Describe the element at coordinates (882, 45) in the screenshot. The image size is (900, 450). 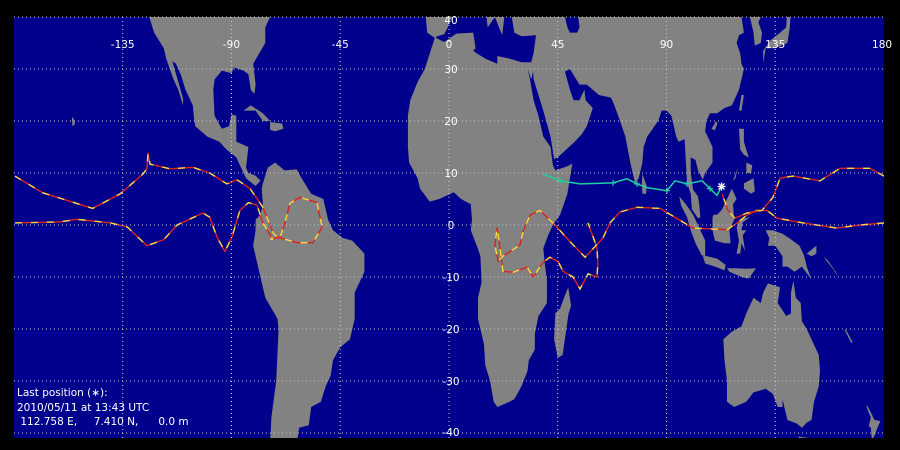
I see `longitude-label: 180` at that location.